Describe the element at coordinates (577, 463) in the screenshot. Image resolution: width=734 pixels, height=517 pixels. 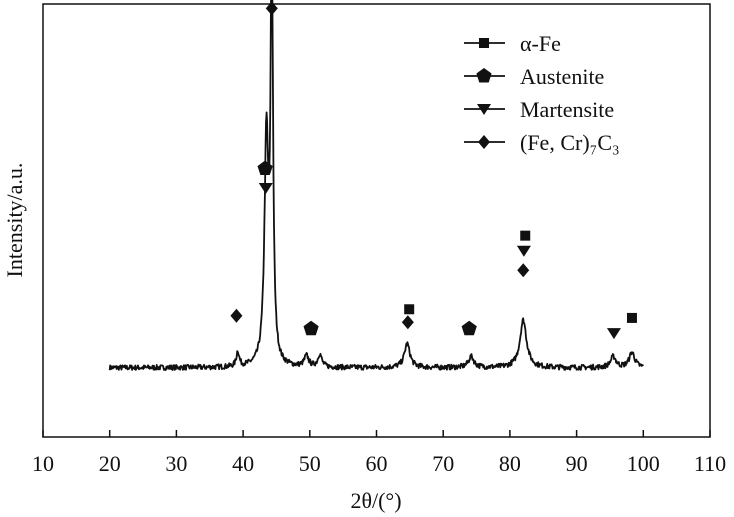
I see `x-tick-label: 90` at that location.